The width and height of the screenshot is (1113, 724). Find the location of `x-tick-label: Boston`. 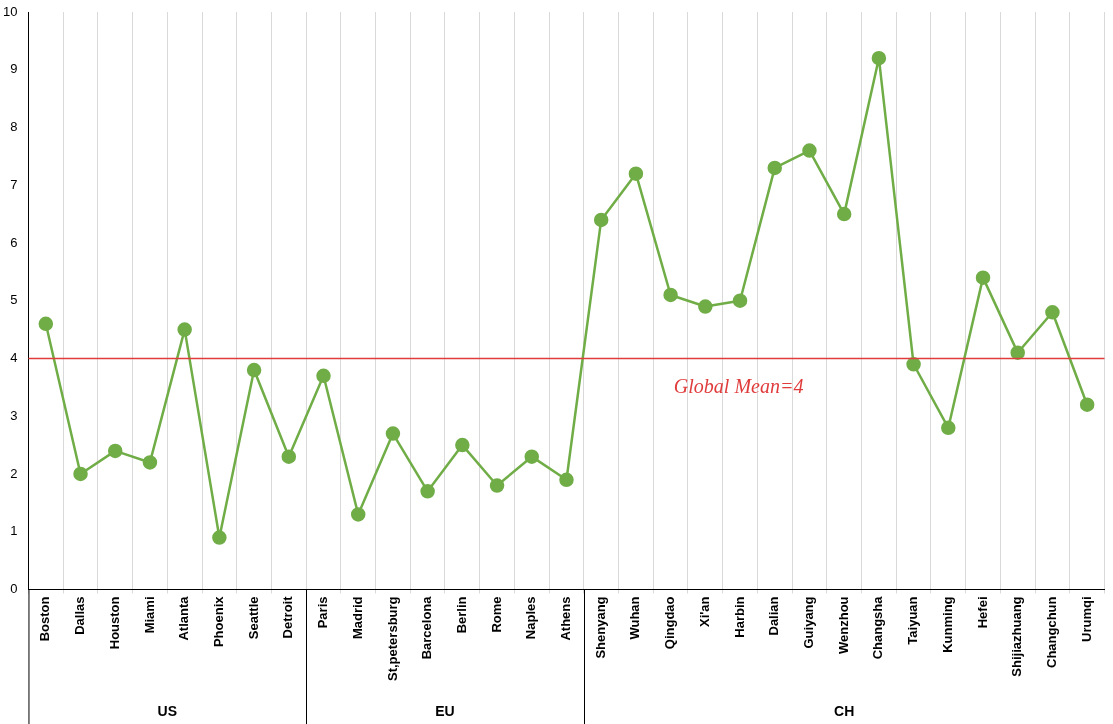

x-tick-label: Boston is located at coordinates (45, 619).